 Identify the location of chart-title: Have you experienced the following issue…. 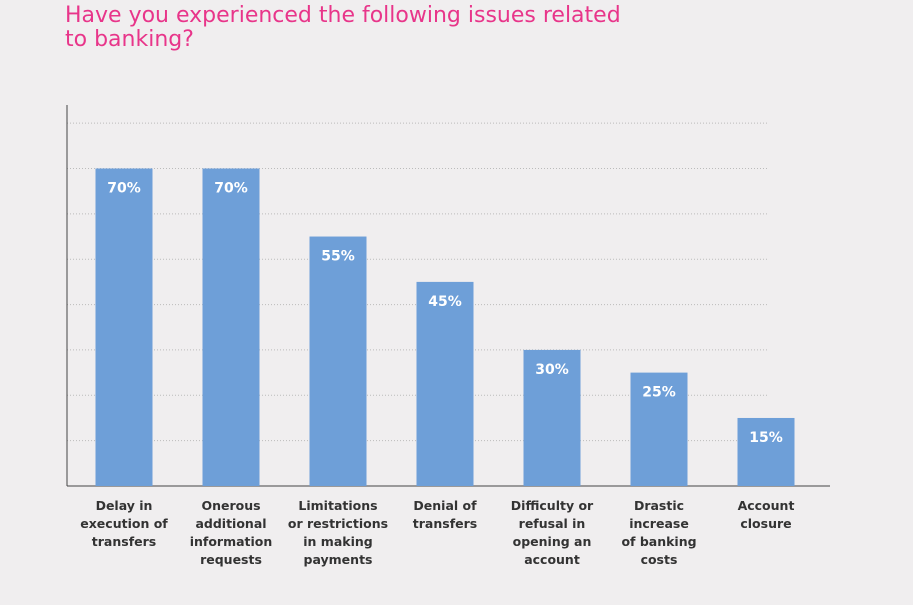
(343, 27).